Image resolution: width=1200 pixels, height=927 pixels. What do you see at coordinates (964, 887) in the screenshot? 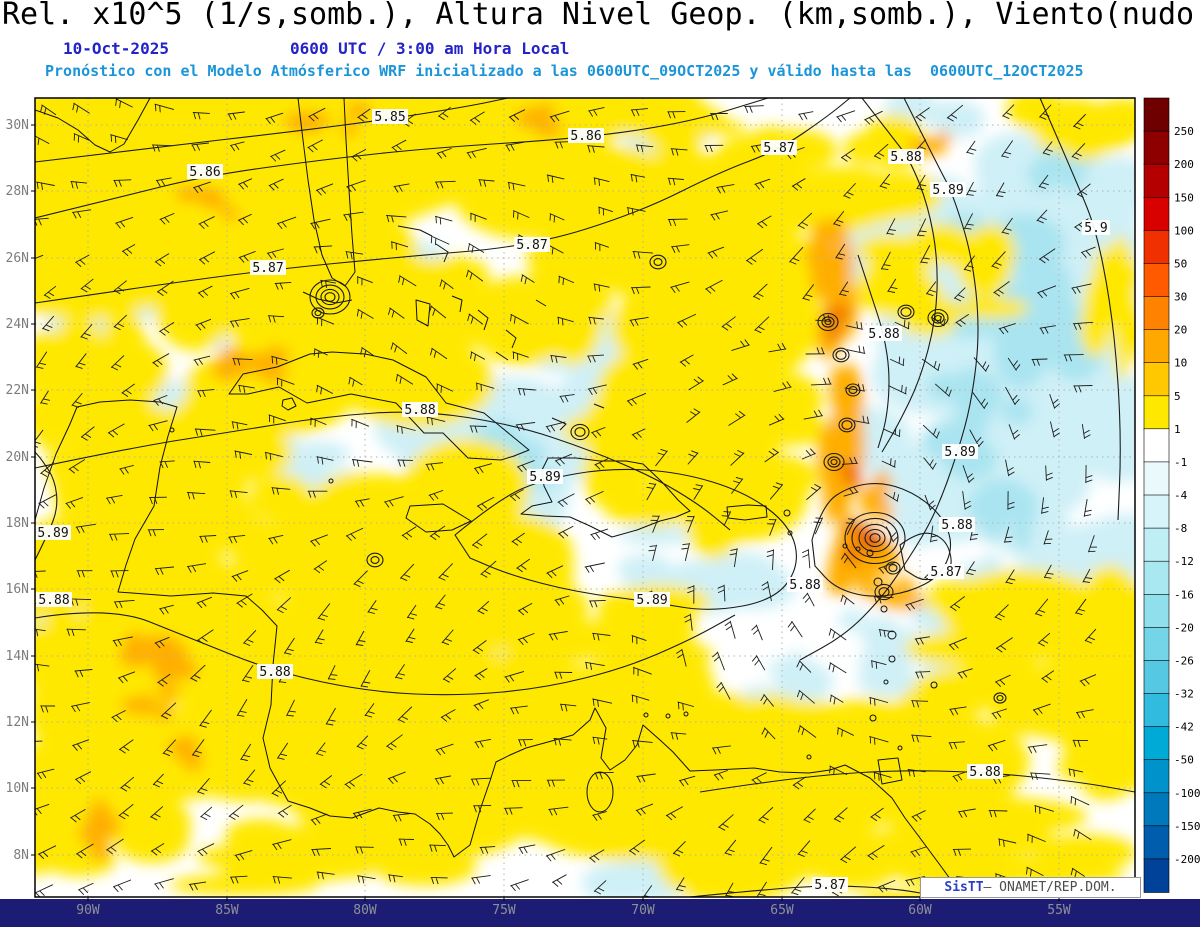
I see `watermark-brand: SisTT` at bounding box center [964, 887].